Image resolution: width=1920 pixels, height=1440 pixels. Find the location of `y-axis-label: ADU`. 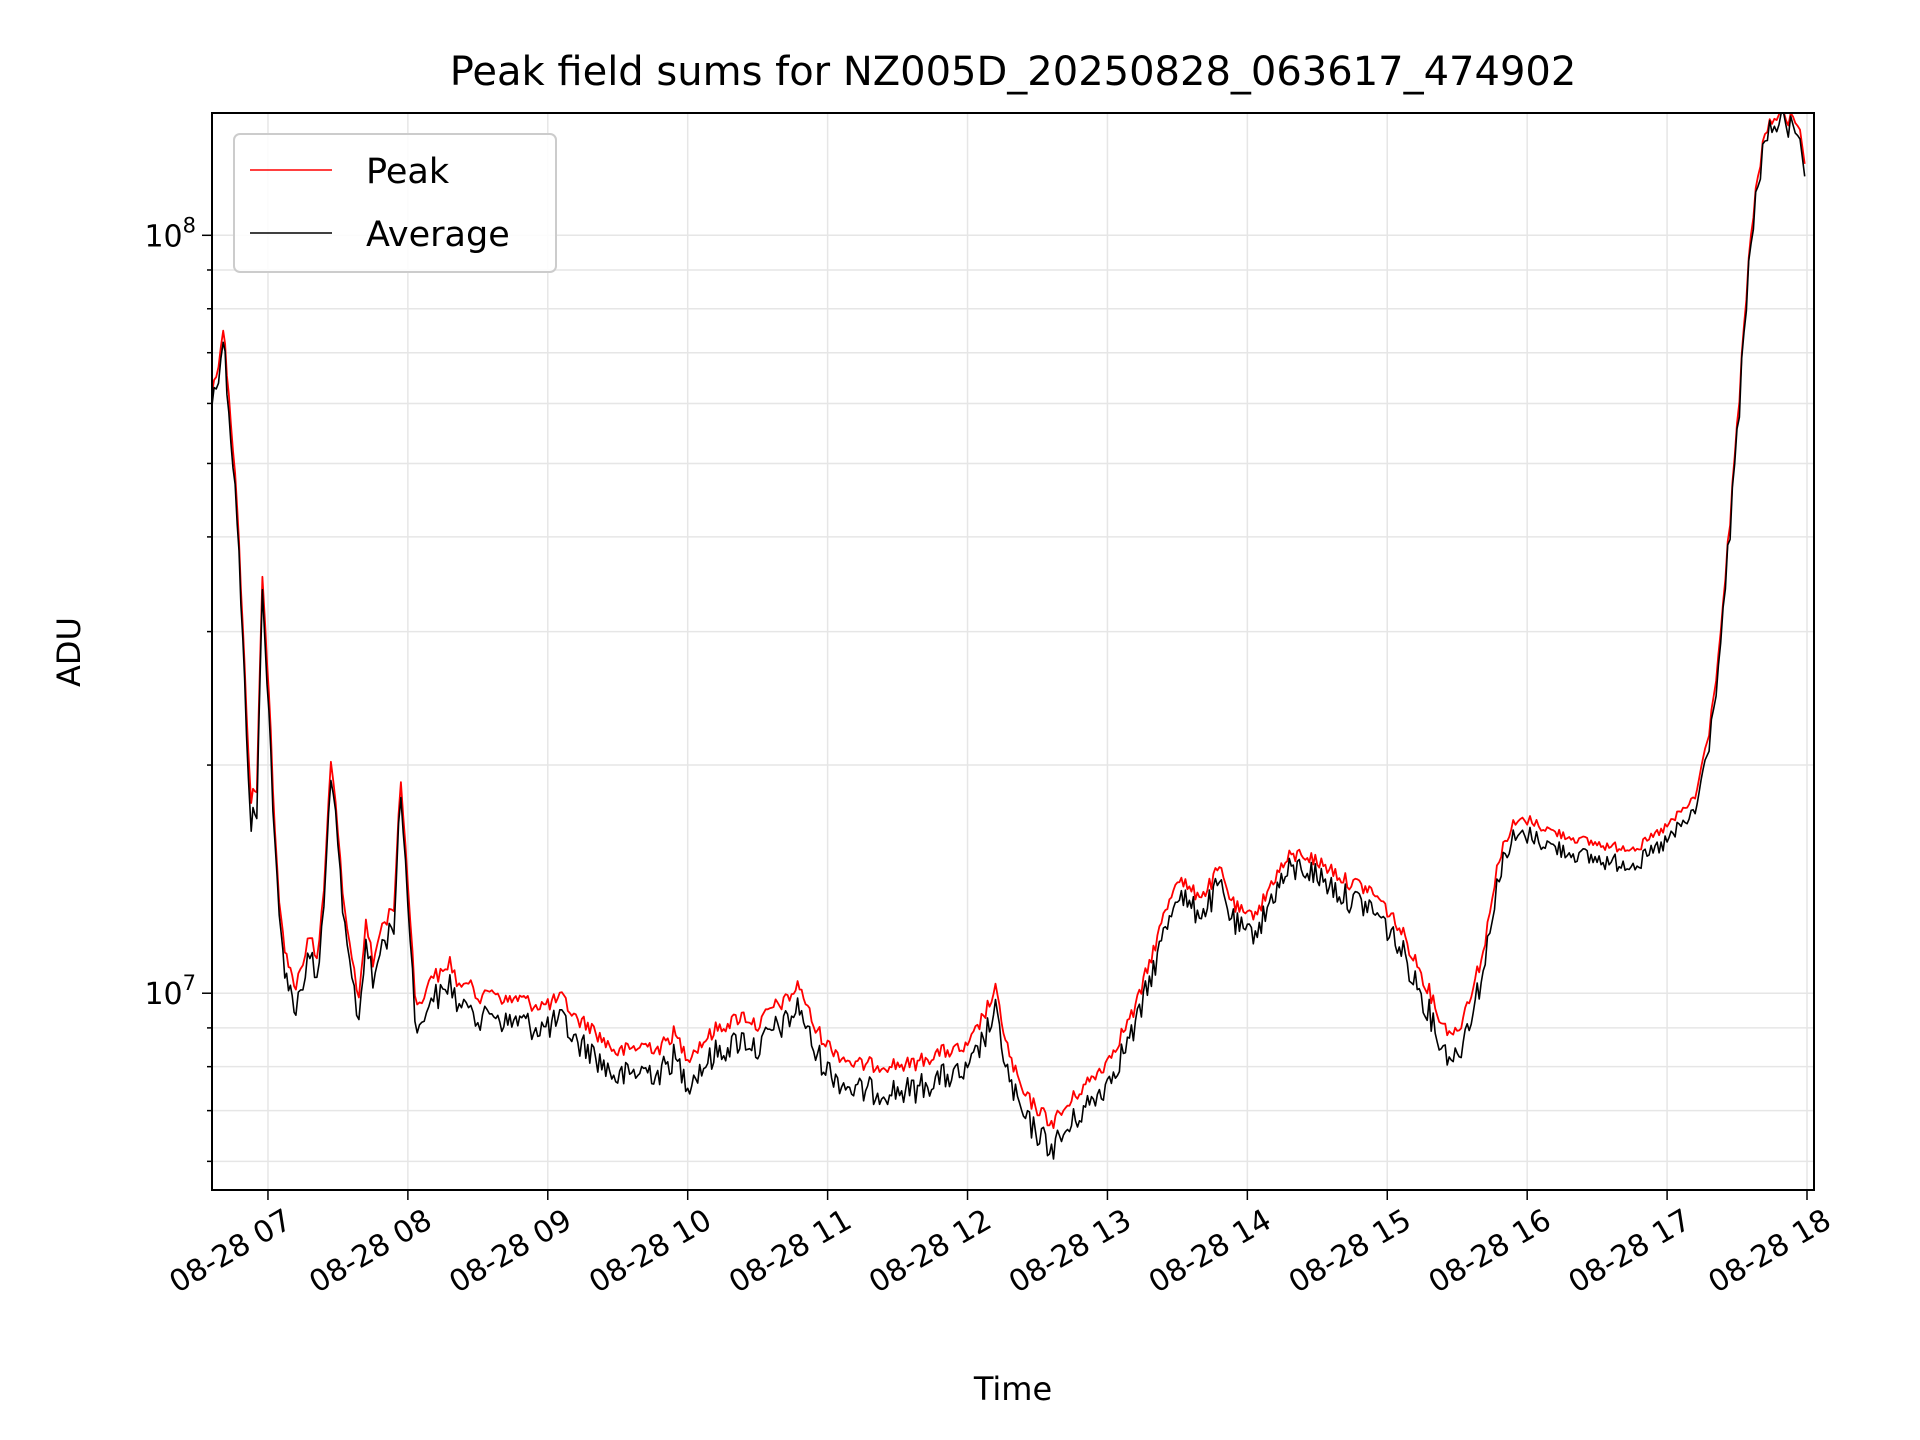

y-axis-label: ADU is located at coordinates (69, 652).